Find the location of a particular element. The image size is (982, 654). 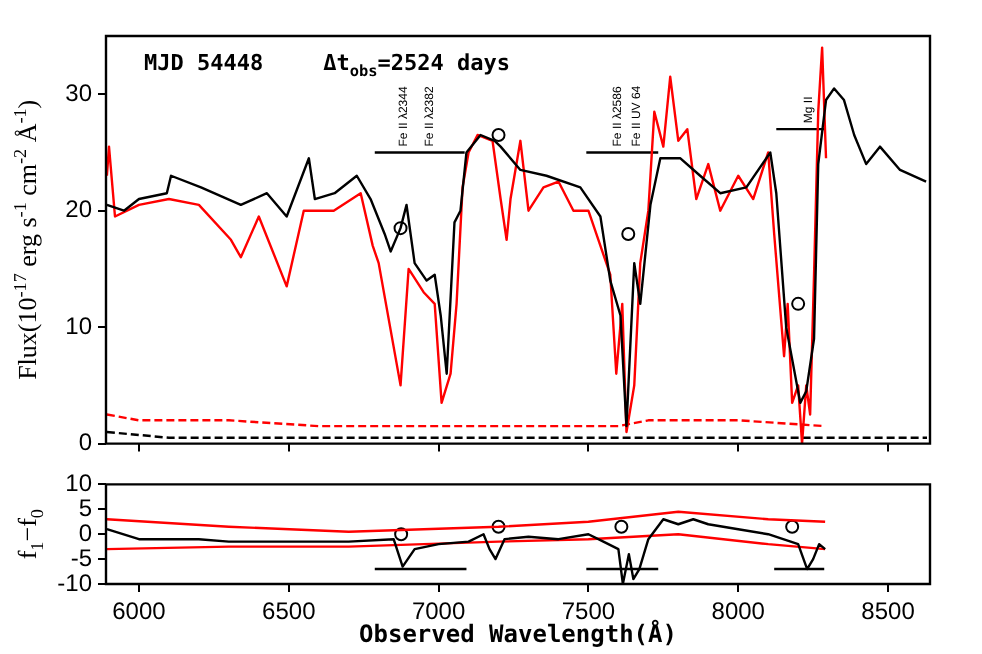

y-tick-label: -5 is located at coordinates (81, 557).